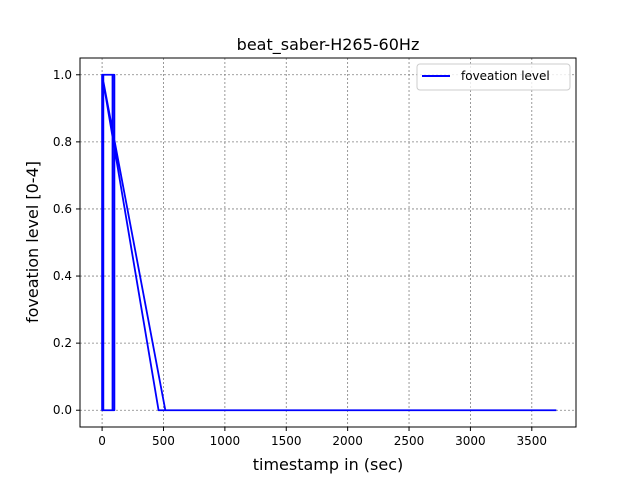 This screenshot has height=480, width=640. I want to click on y-tick-label: 1.0, so click(62, 75).